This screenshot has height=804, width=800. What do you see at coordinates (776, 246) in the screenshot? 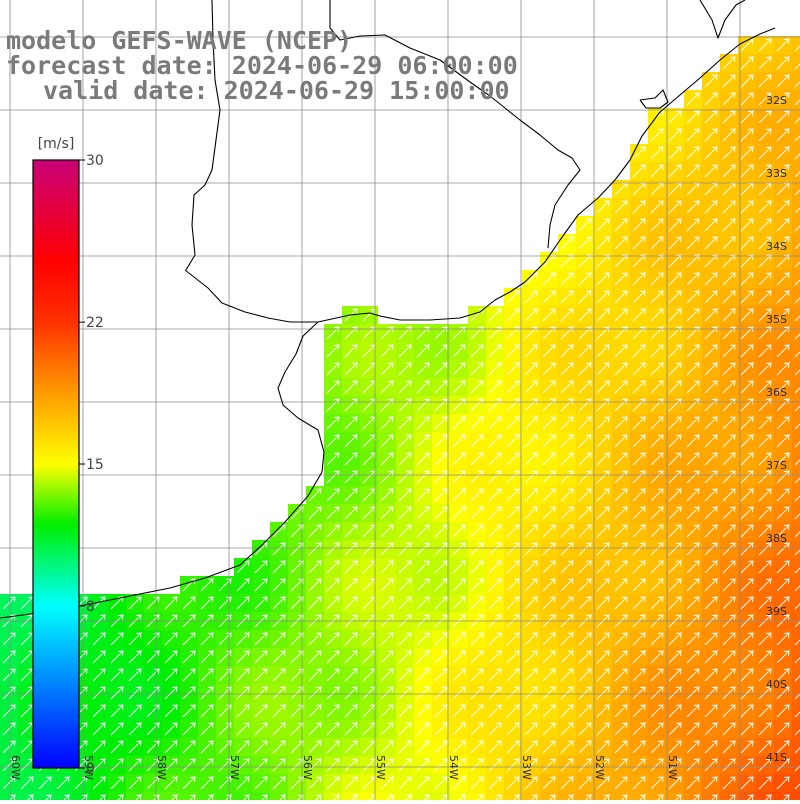
I see `lat-label: 34S` at bounding box center [776, 246].